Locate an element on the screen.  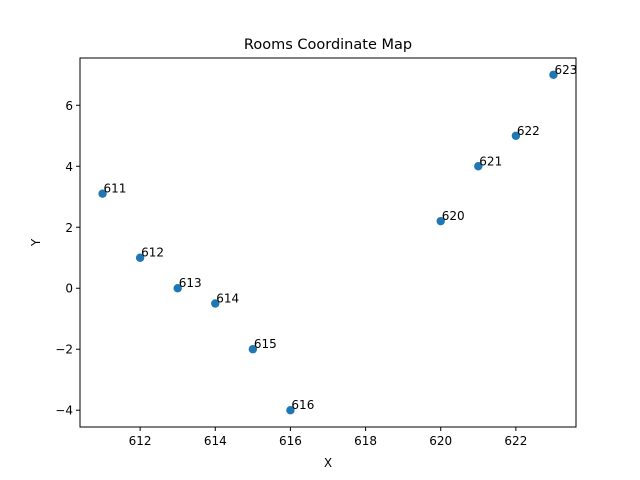
x-axis-label: X is located at coordinates (328, 463).